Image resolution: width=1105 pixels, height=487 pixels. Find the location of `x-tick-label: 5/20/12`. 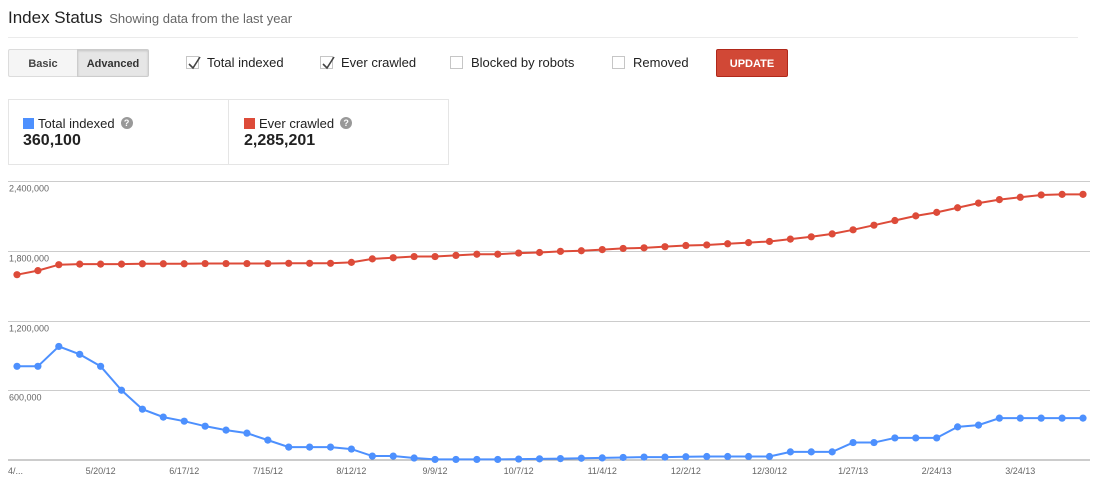

x-tick-label: 5/20/12 is located at coordinates (101, 471).